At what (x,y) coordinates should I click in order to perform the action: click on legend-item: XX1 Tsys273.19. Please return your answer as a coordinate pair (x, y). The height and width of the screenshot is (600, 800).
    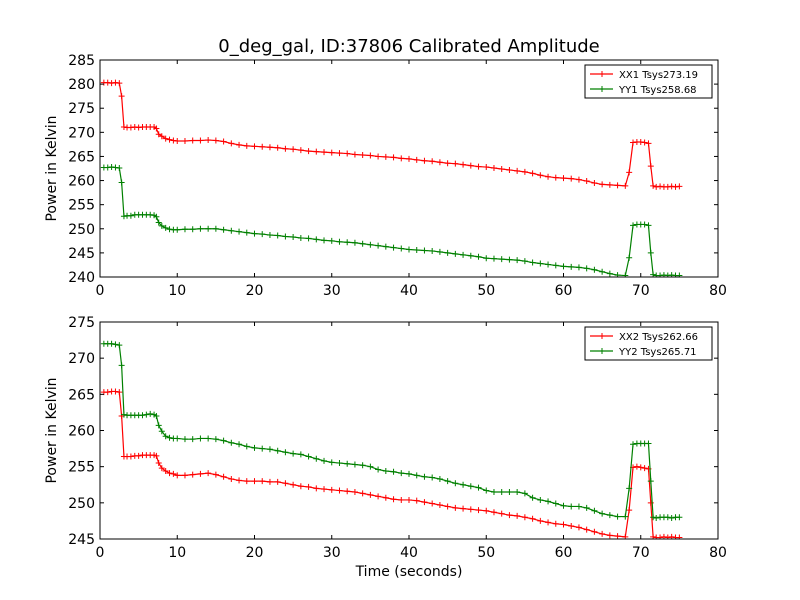
    Looking at the image, I should click on (644, 75).